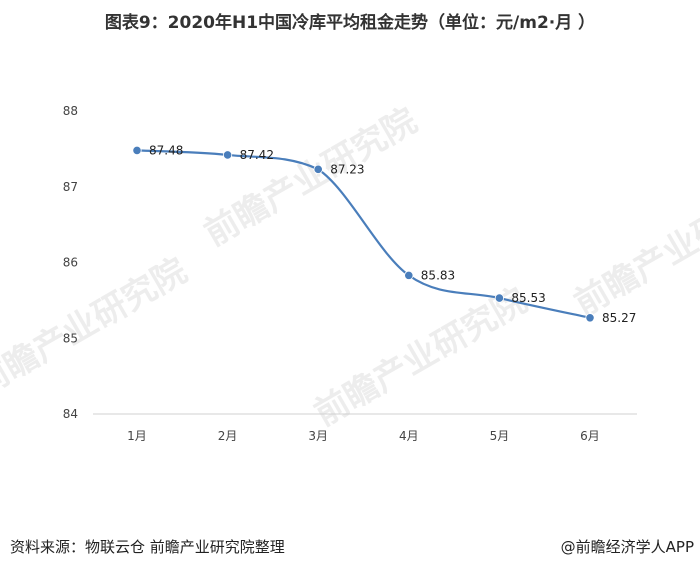 The width and height of the screenshot is (700, 572). What do you see at coordinates (166, 150) in the screenshot?
I see `data-label: 87.48` at bounding box center [166, 150].